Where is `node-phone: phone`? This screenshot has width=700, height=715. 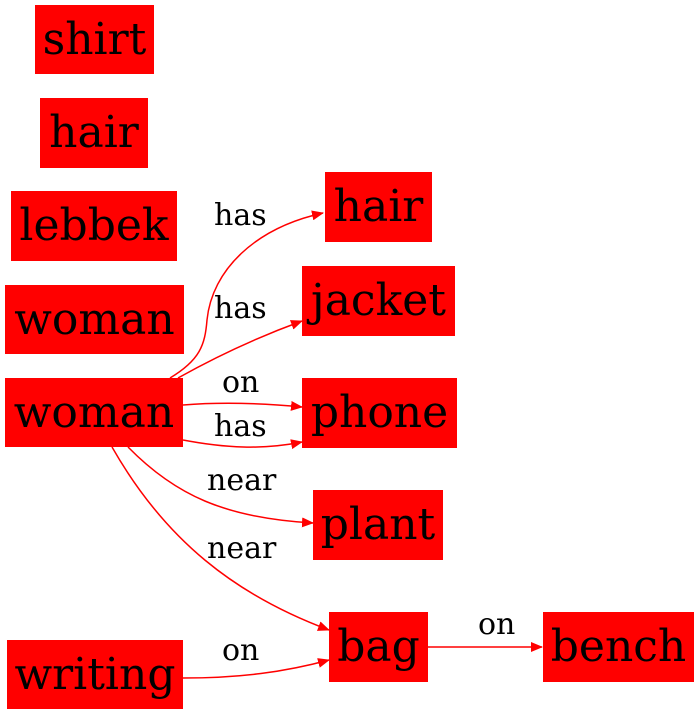 node-phone: phone is located at coordinates (379, 413).